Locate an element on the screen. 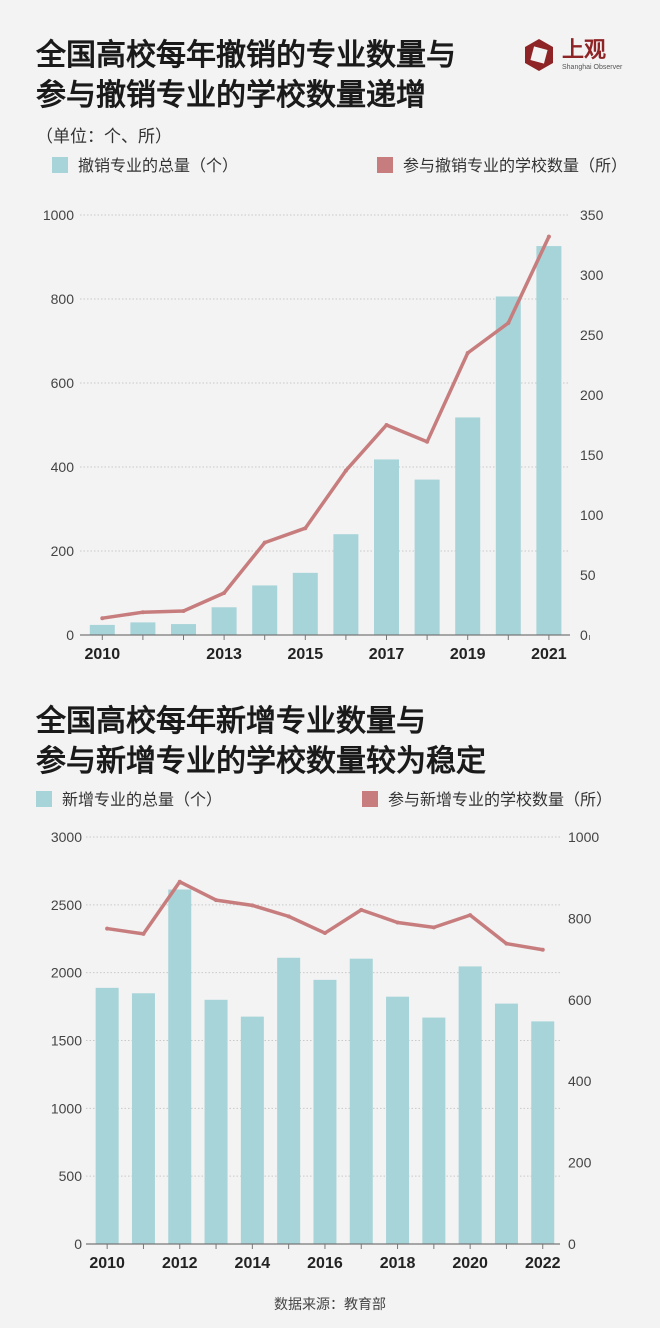  chart1-title-line2: 参与撤销专业的学校数量递增 is located at coordinates (231, 95).